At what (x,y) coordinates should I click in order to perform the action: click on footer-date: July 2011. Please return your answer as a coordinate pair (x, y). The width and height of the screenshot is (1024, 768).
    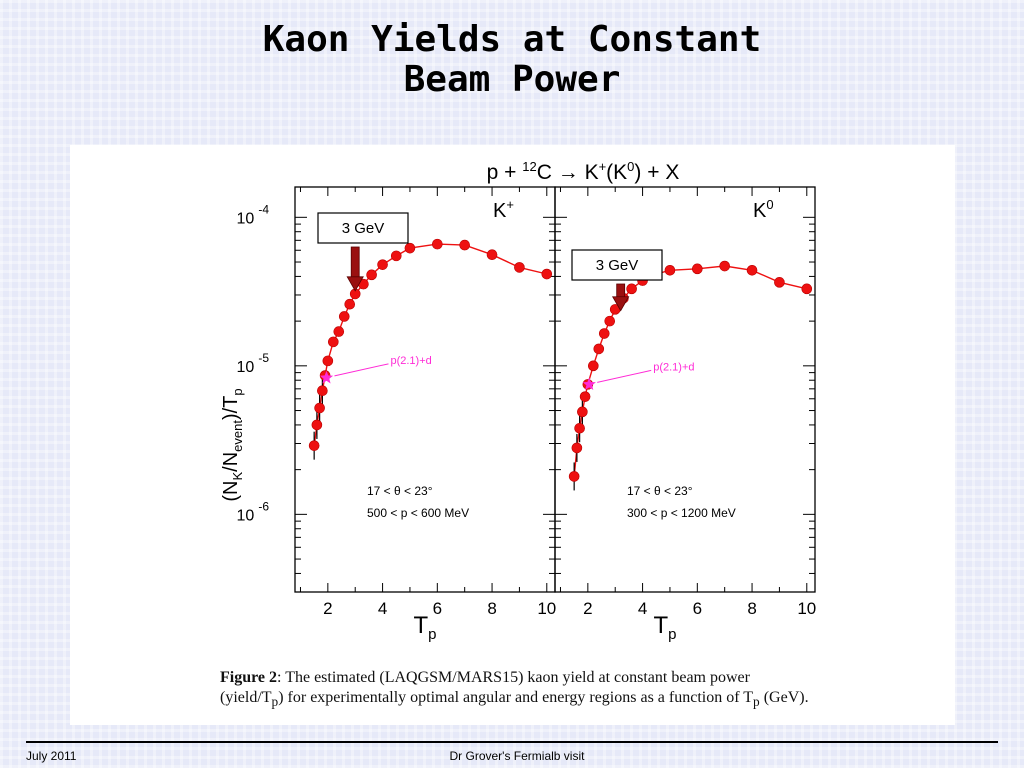
    Looking at the image, I should click on (51, 756).